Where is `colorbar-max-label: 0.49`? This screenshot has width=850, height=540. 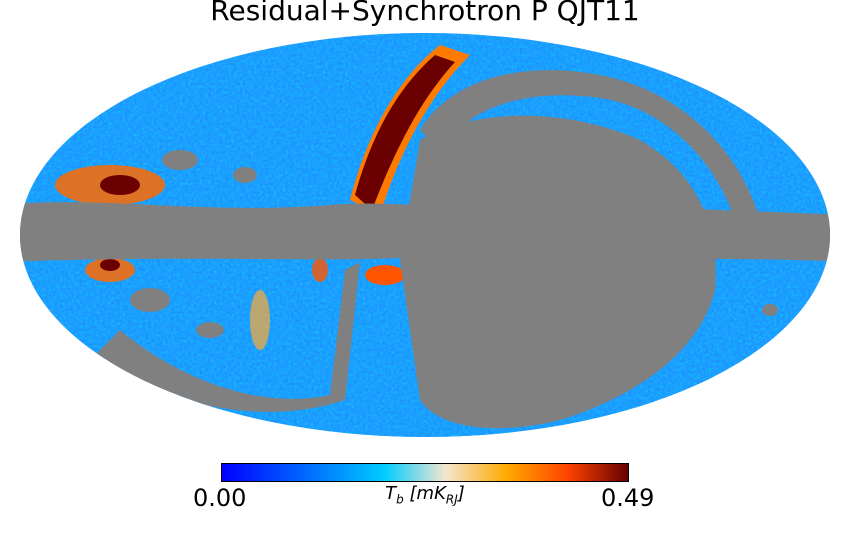
colorbar-max-label: 0.49 is located at coordinates (628, 498).